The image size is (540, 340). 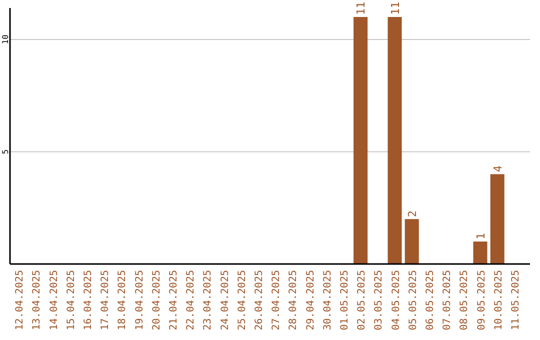 What do you see at coordinates (412, 214) in the screenshot?
I see `data-label: 2` at bounding box center [412, 214].